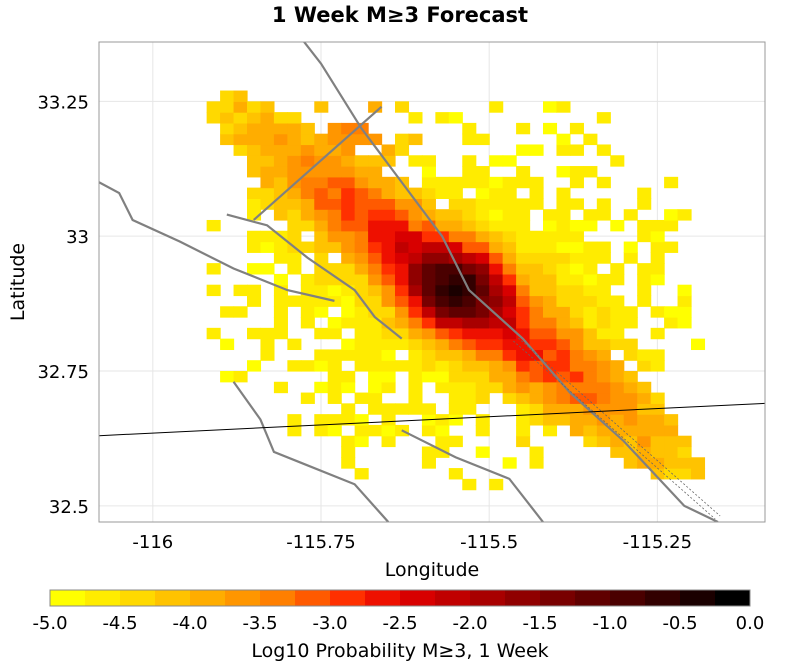 This screenshot has width=800, height=671. Describe the element at coordinates (329, 623) in the screenshot. I see `colorbar-tick-label: -3.0` at that location.